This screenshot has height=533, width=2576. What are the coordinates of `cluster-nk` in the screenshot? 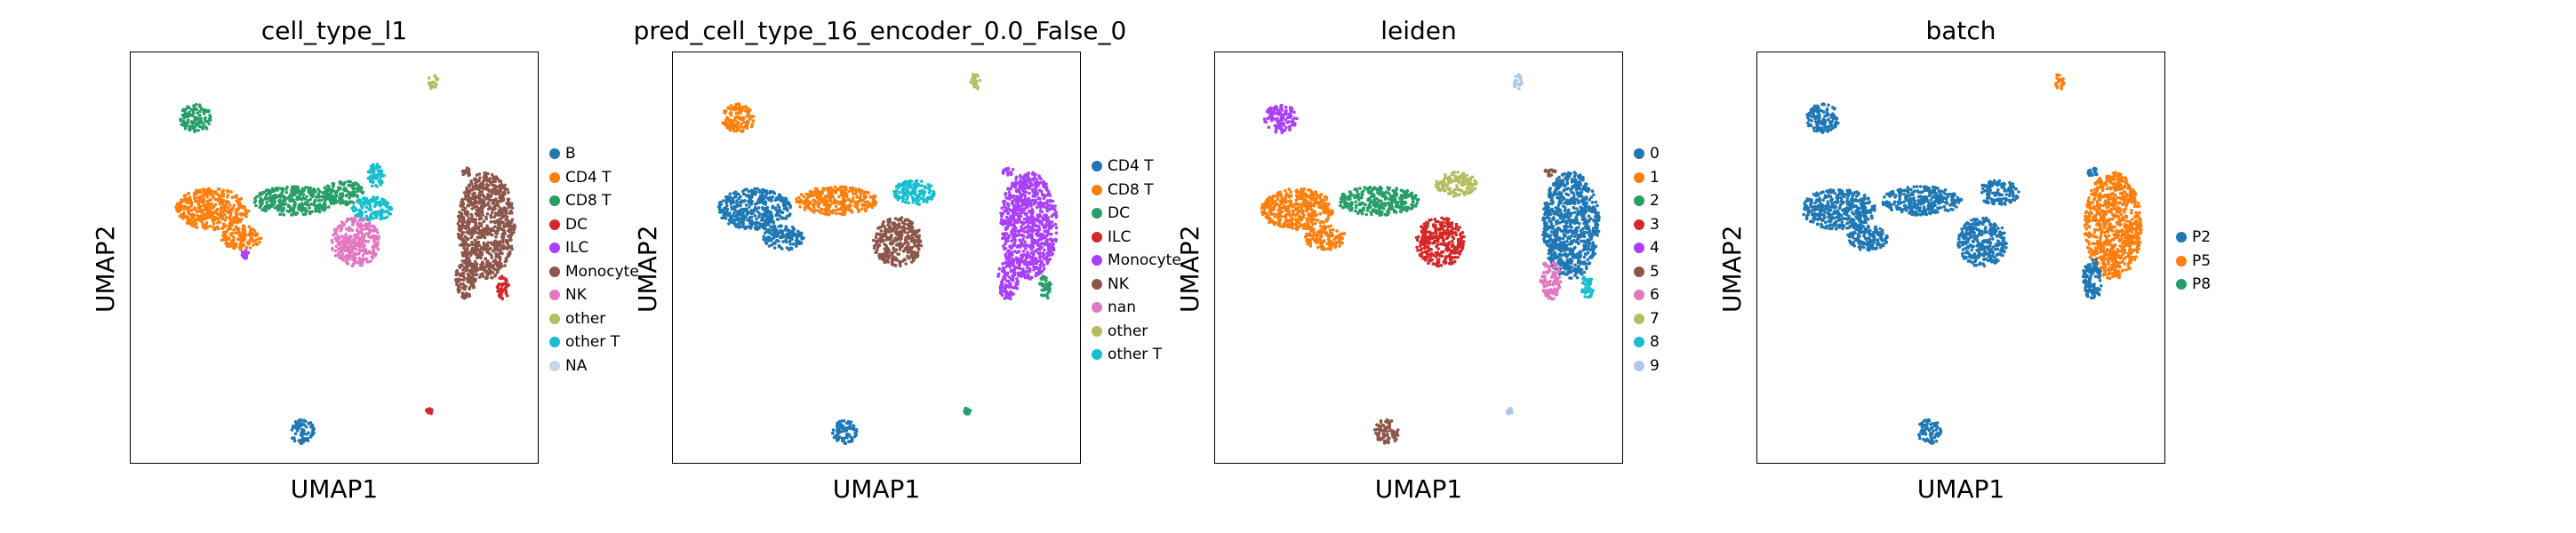 It's located at (355, 241).